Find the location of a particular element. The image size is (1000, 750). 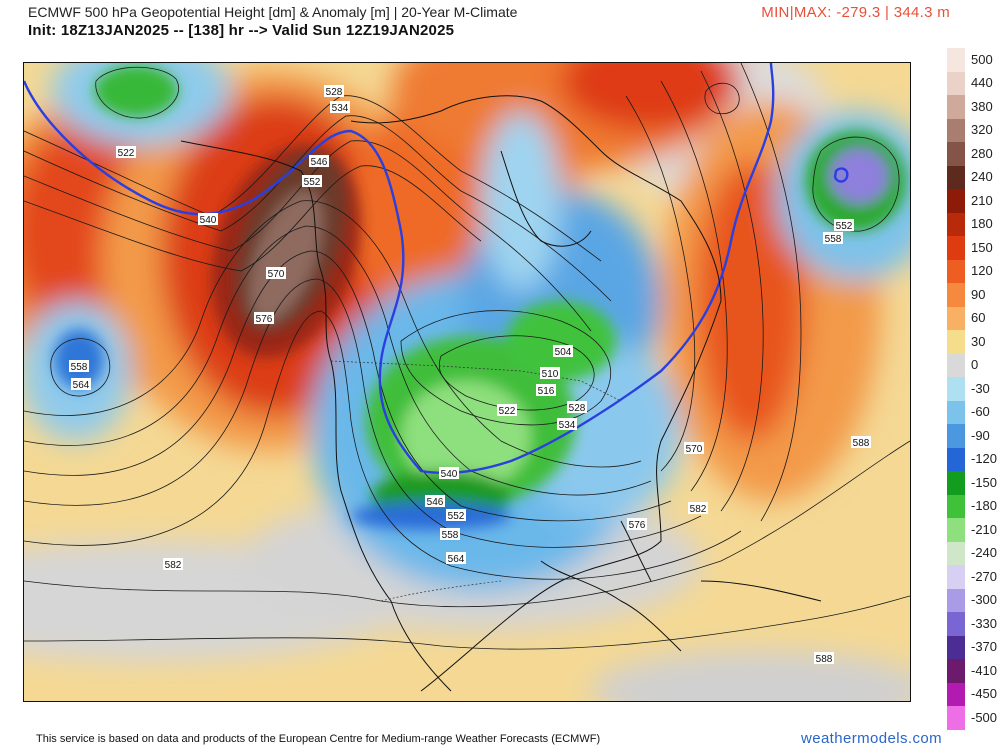

contour-label: 510 is located at coordinates (550, 374).